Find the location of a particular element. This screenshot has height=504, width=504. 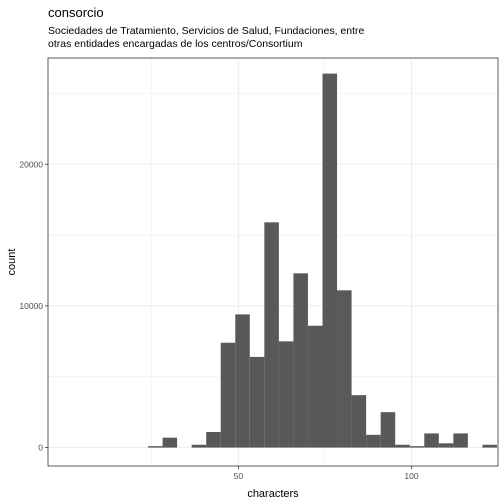

x-tick-label-0: 50 is located at coordinates (239, 476).